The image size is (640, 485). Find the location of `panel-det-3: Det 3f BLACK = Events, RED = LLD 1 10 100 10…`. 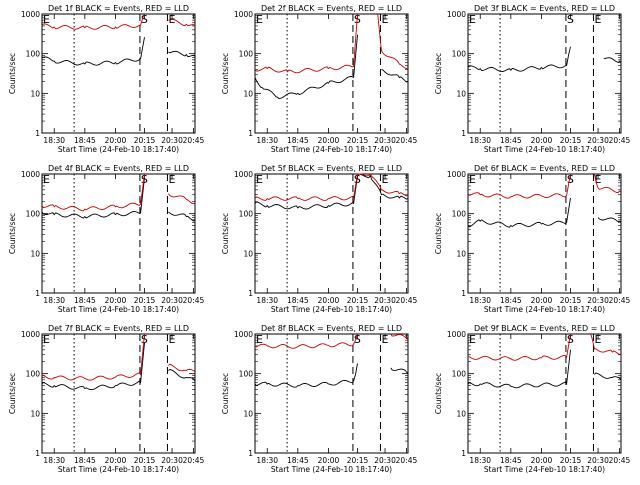

panel-det-3: Det 3f BLACK = Events, RED = LLD 1 10 100 10… is located at coordinates (532, 79).